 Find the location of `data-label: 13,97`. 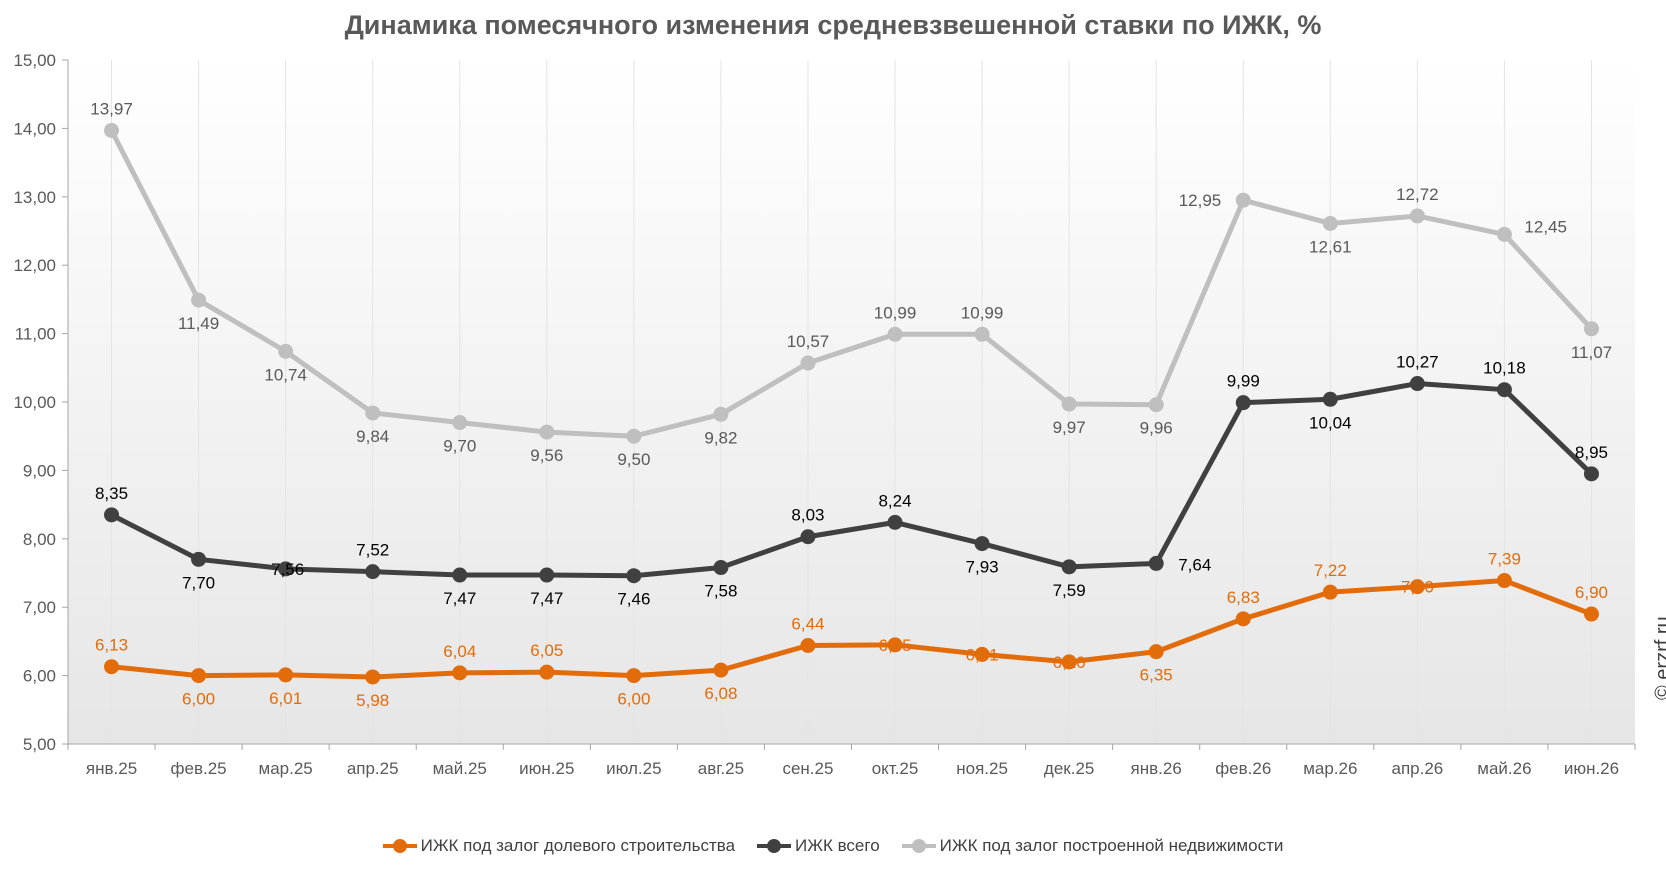

data-label: 13,97 is located at coordinates (111, 108).